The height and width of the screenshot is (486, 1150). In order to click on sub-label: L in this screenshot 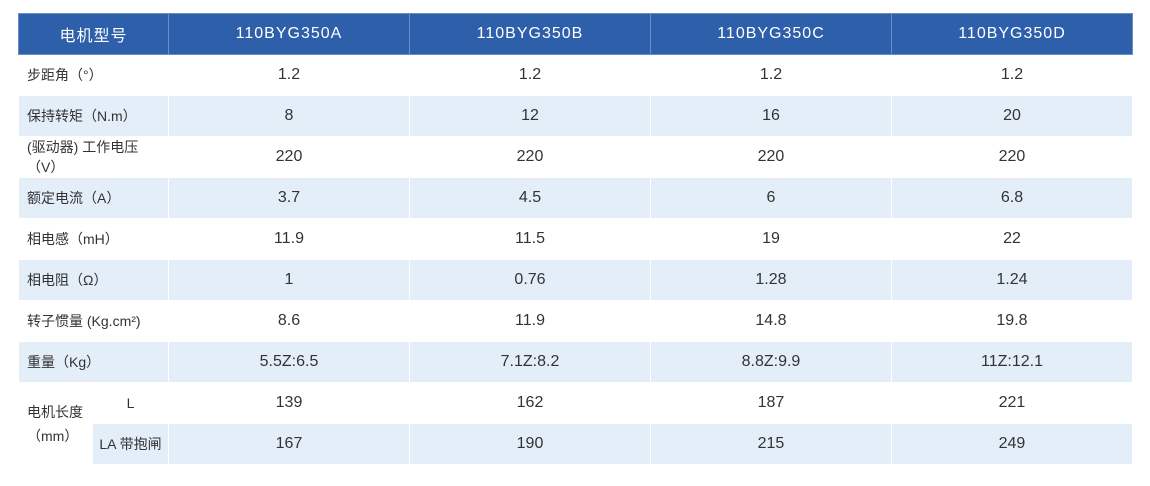, I will do `click(130, 403)`.